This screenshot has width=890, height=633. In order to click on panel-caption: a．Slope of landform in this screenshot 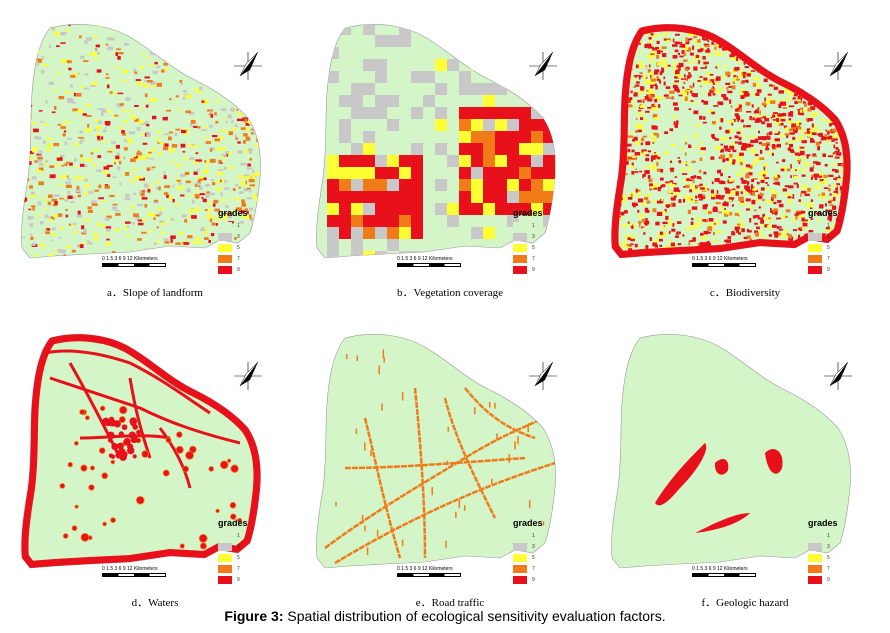, I will do `click(155, 293)`.